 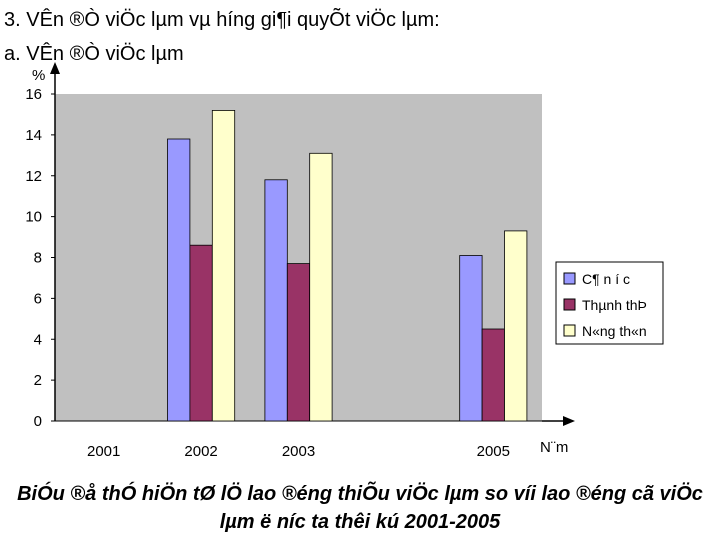 What do you see at coordinates (94, 54) in the screenshot?
I see `section-heading: a. VÊn ®Ò viÖc lµm` at bounding box center [94, 54].